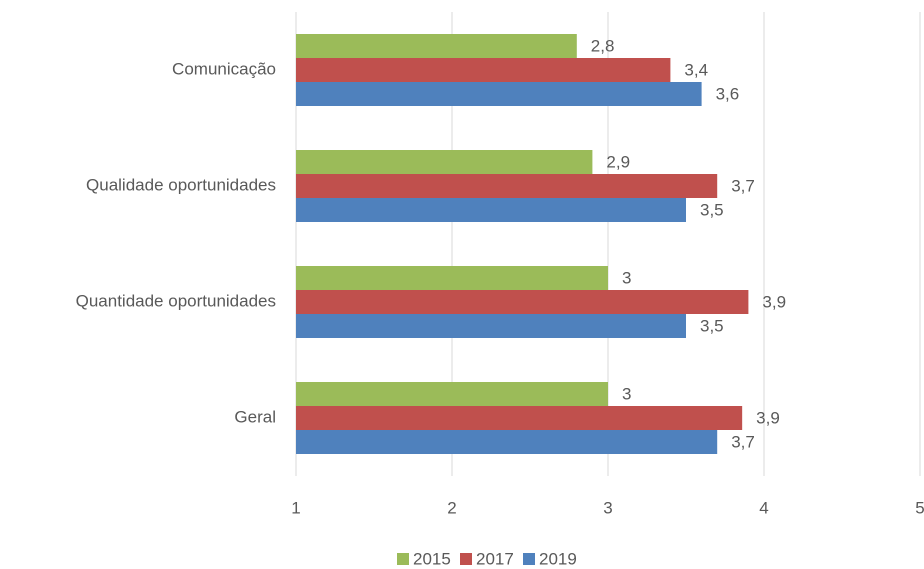 The height and width of the screenshot is (569, 924). Describe the element at coordinates (728, 93) in the screenshot. I see `data-label: 3,6` at that location.